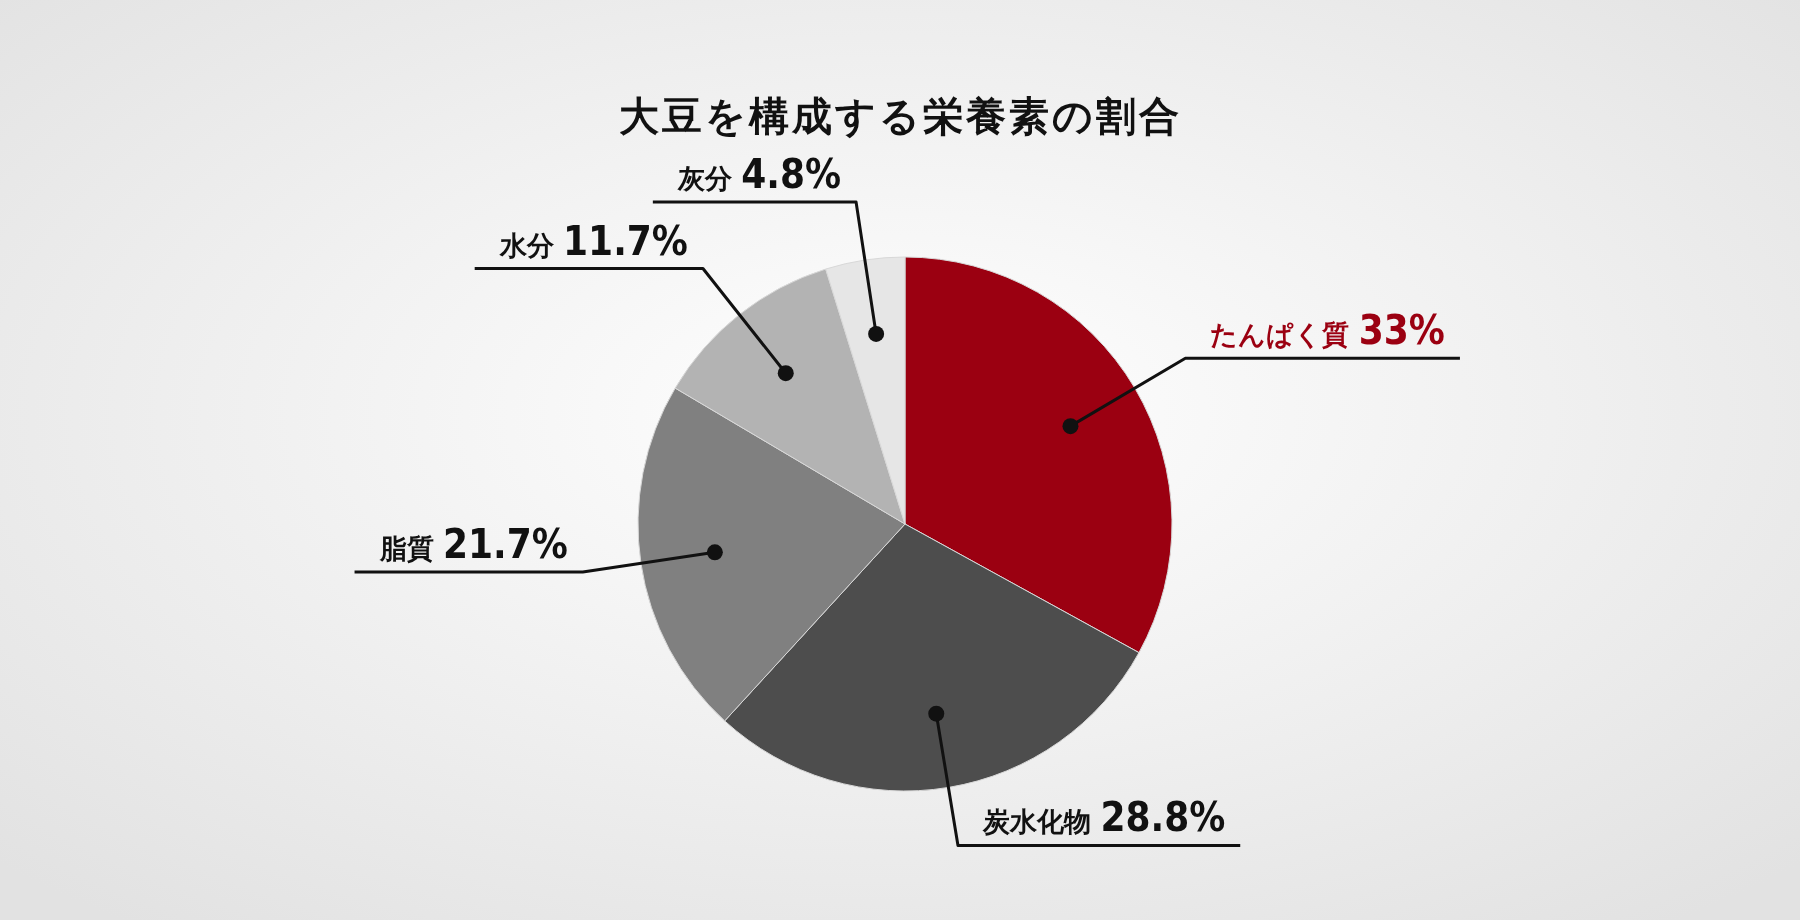 The width and height of the screenshot is (1800, 920). Describe the element at coordinates (625, 240) in the screenshot. I see `data-label: 11.7%` at that location.